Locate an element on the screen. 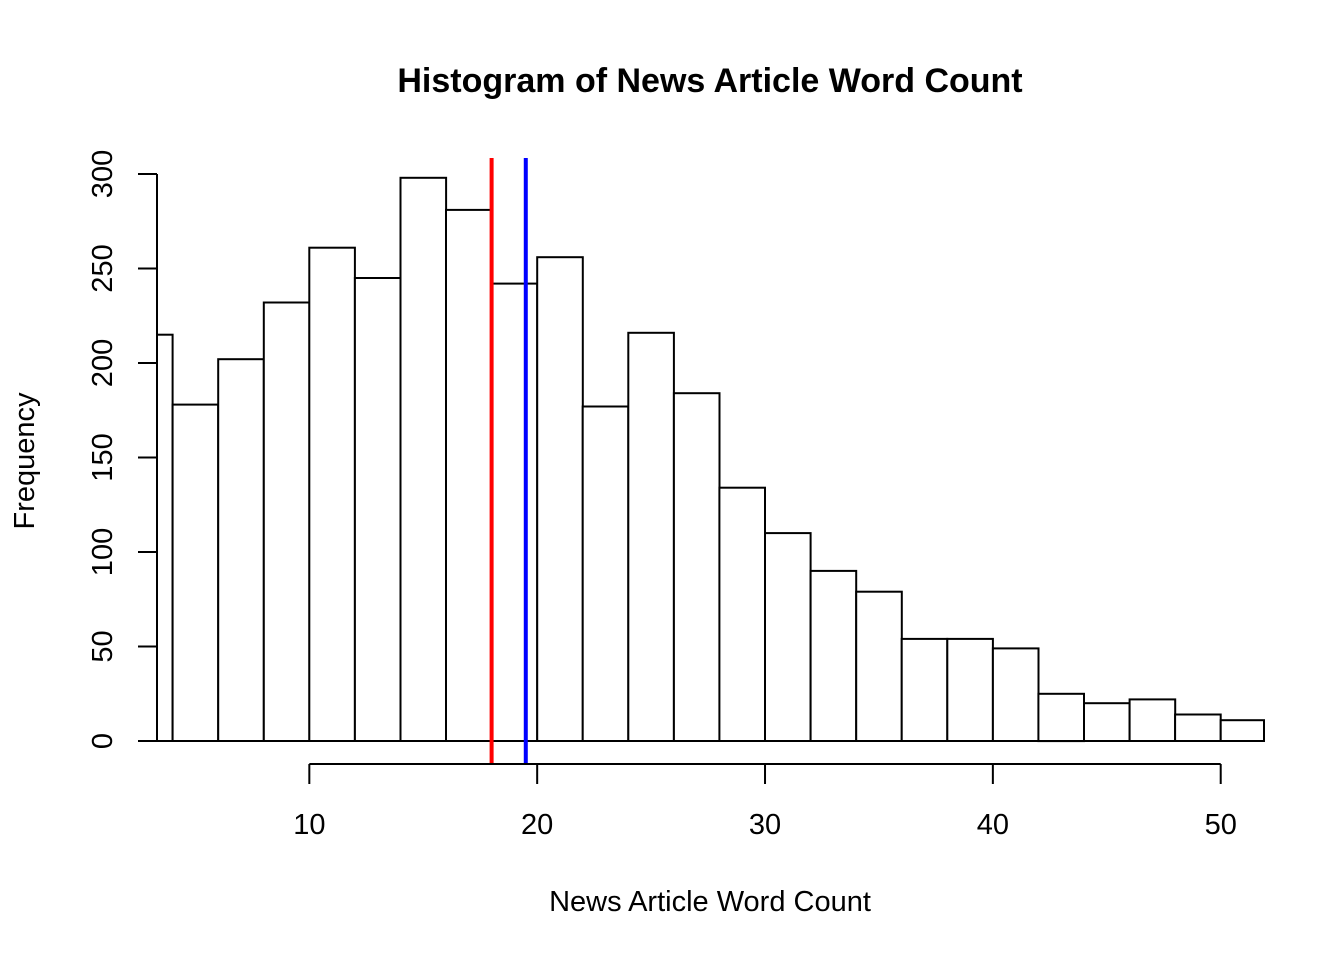 Image resolution: width=1344 pixels, height=960 pixels. y-tick-label: 250 is located at coordinates (103, 268).